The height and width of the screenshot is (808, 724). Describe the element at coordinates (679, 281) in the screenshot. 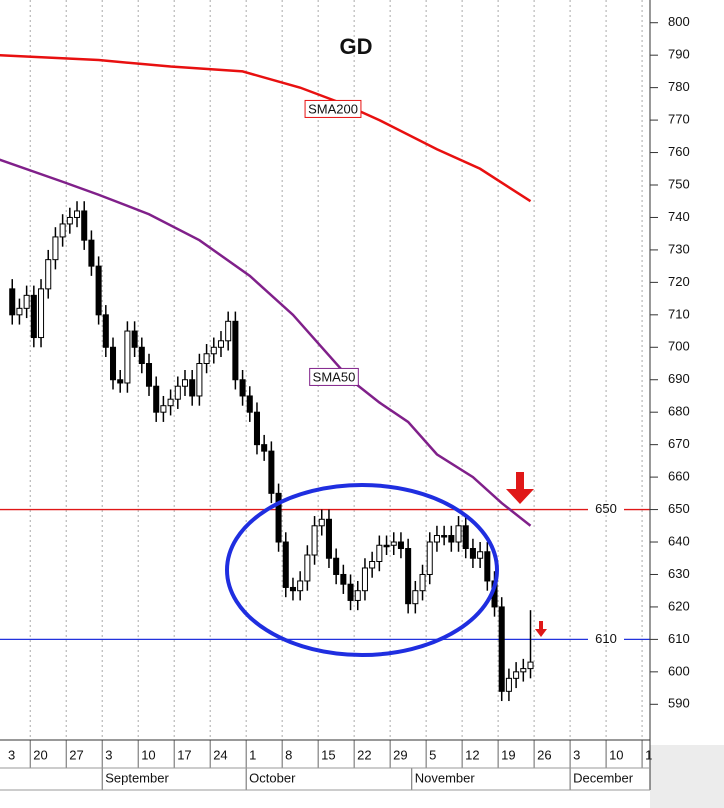

I see `y-tick-label: 720` at that location.